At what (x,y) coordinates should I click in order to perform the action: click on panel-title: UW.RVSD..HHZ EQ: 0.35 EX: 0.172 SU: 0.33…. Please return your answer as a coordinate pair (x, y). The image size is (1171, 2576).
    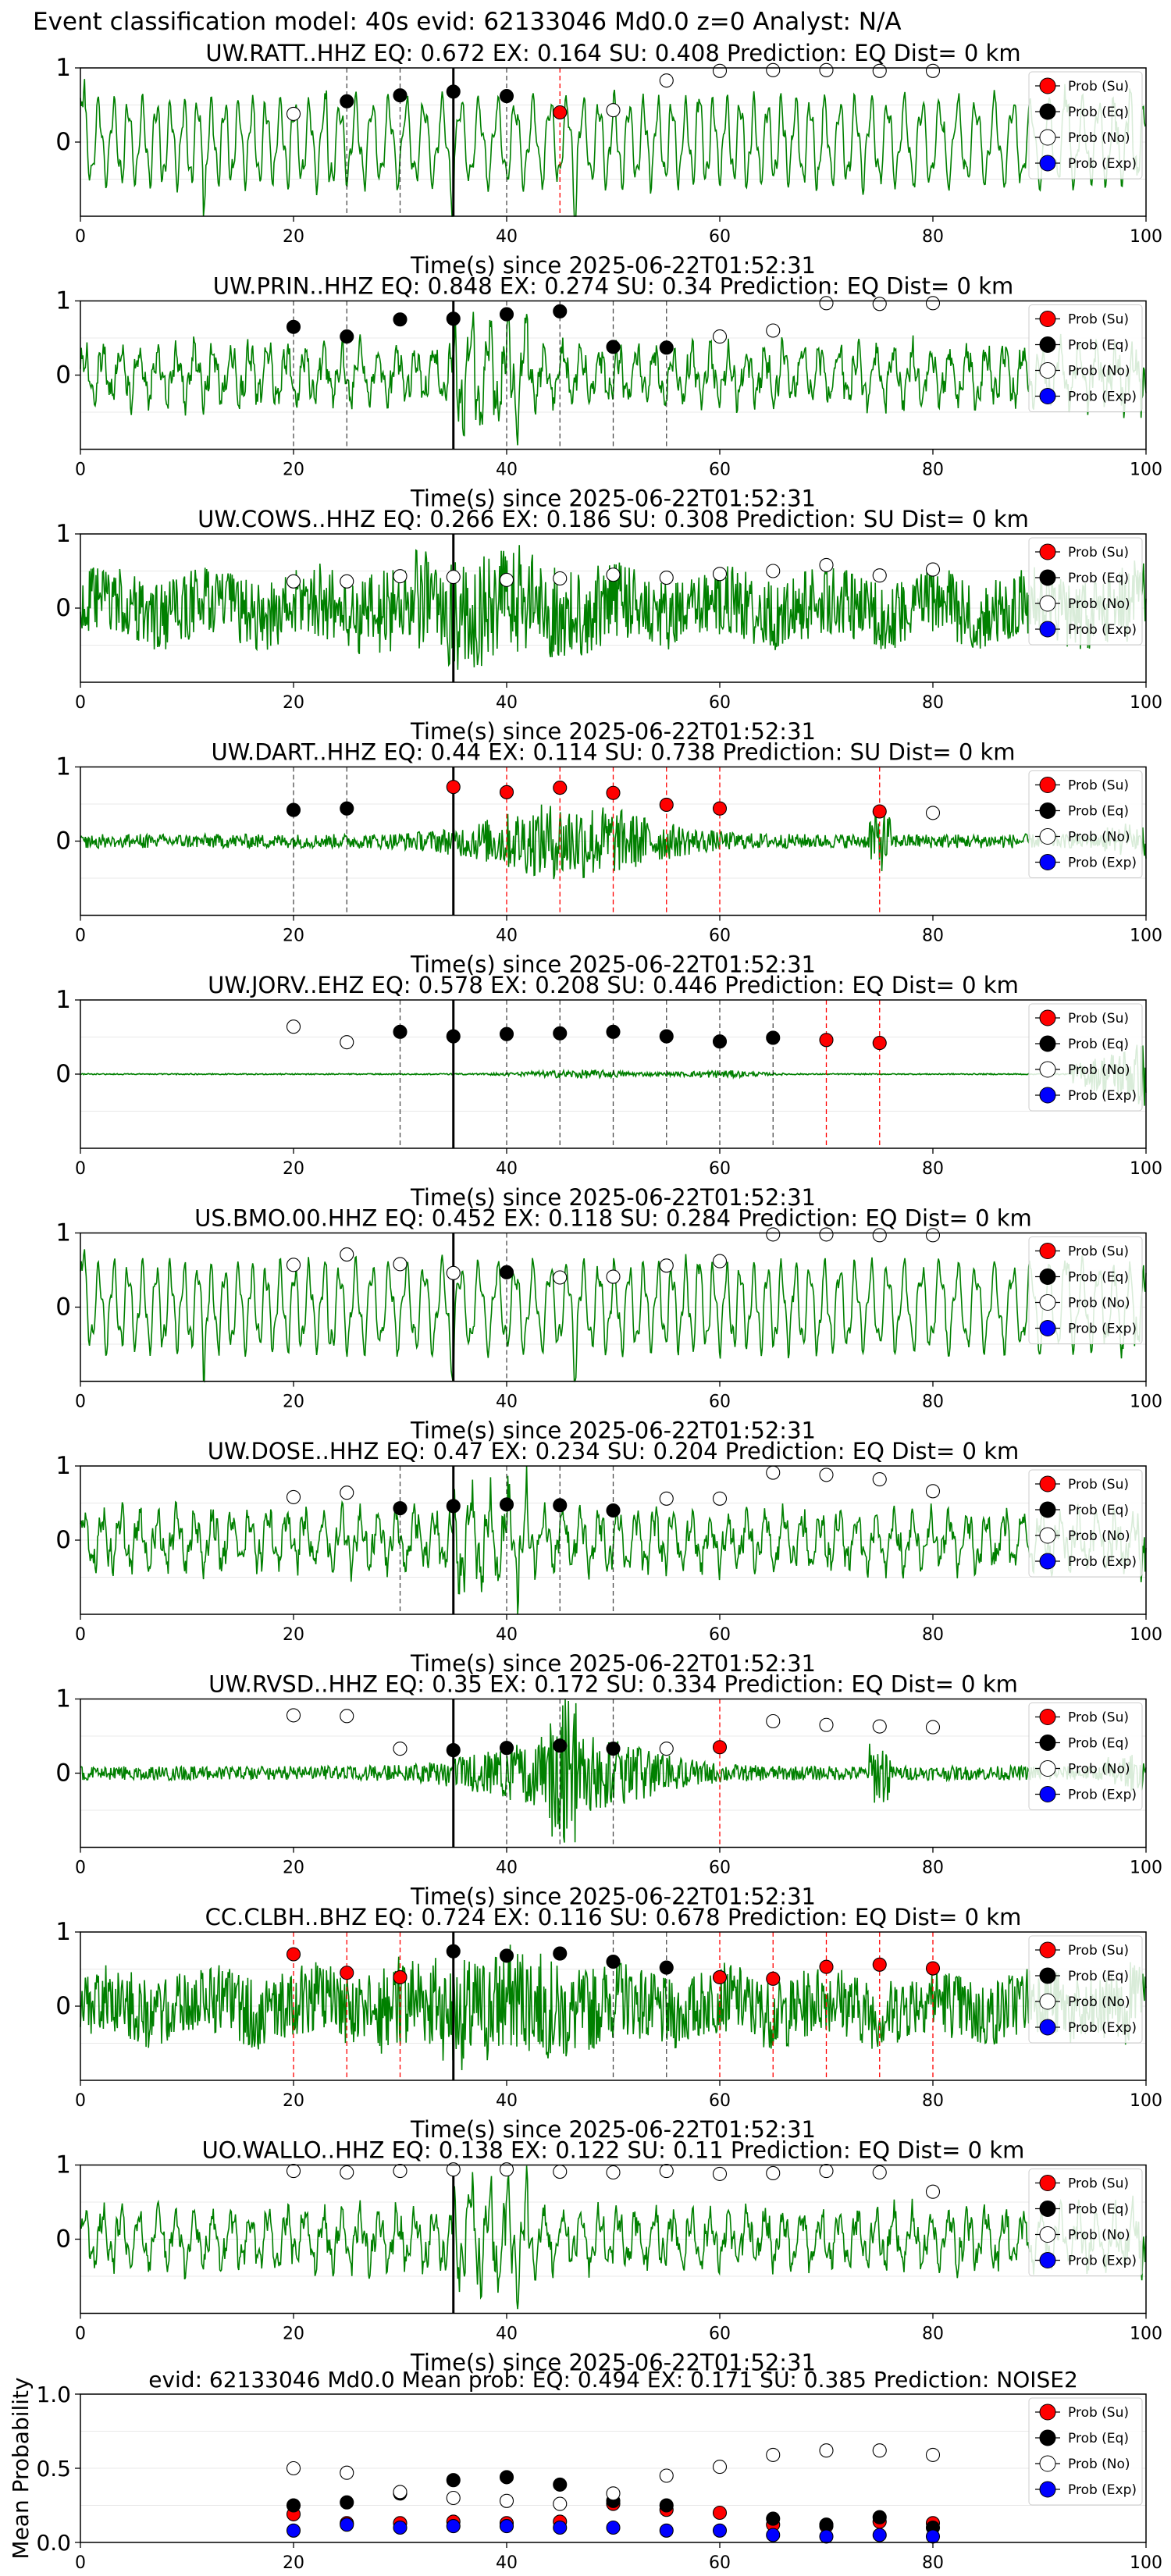
    Looking at the image, I should click on (613, 1684).